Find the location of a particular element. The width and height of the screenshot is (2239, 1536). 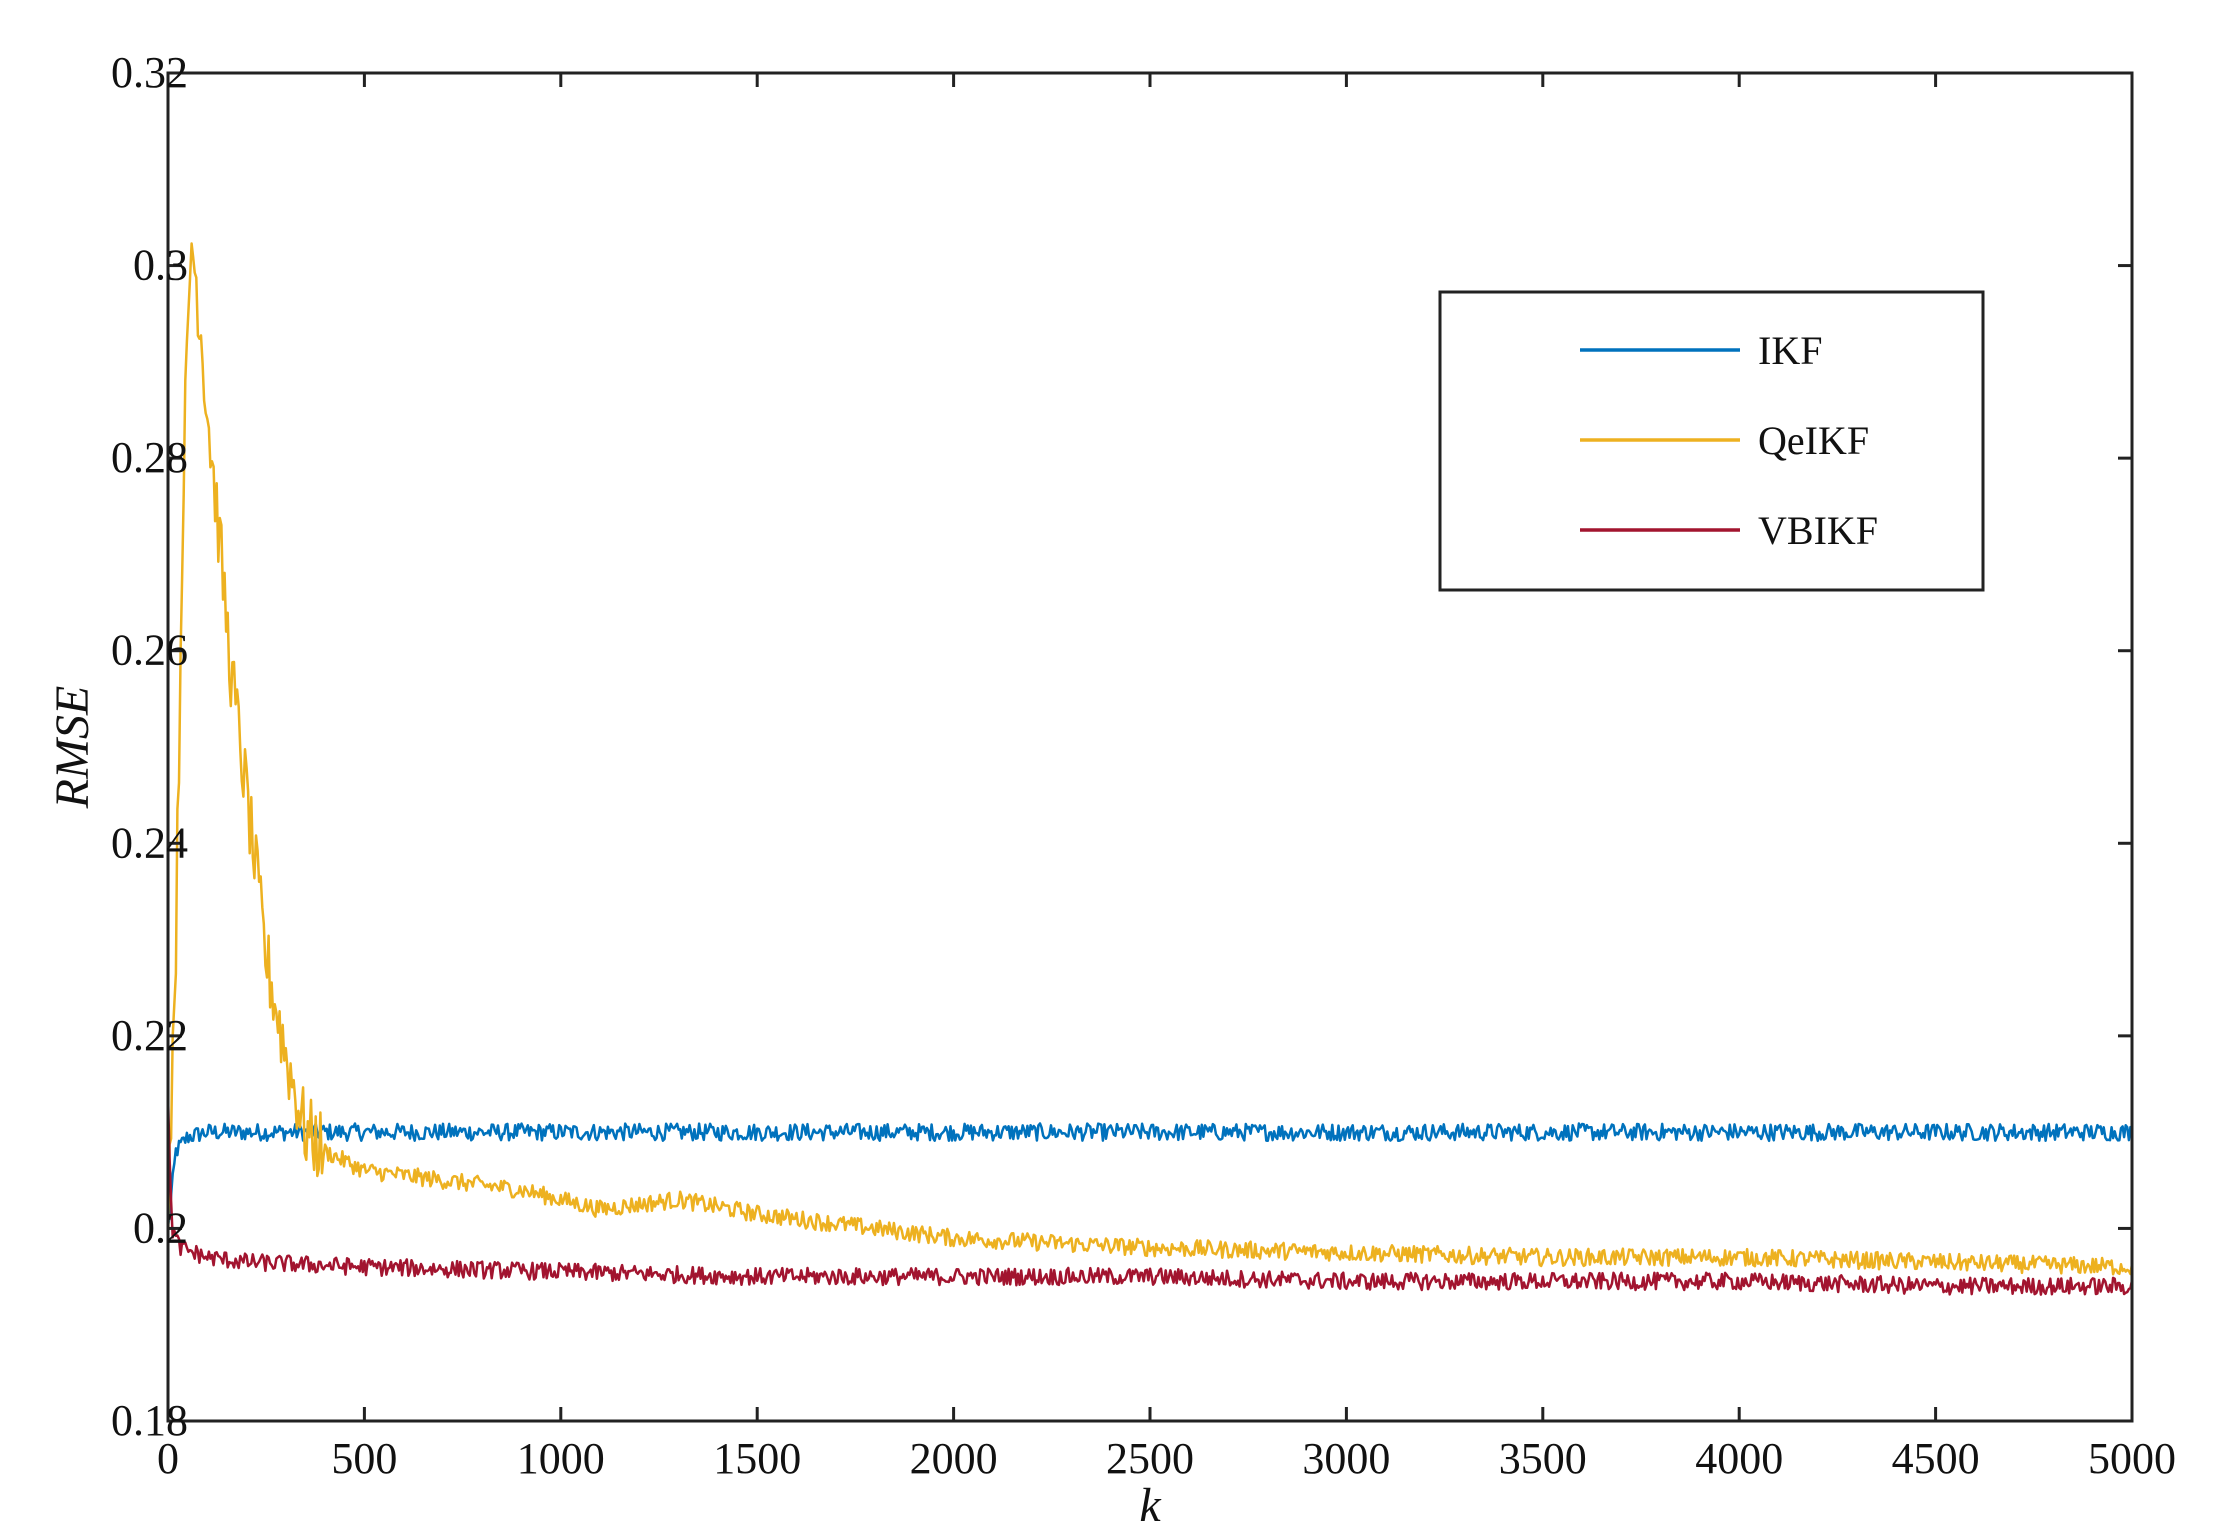

x-tick-label: 4000 is located at coordinates (1739, 1458).